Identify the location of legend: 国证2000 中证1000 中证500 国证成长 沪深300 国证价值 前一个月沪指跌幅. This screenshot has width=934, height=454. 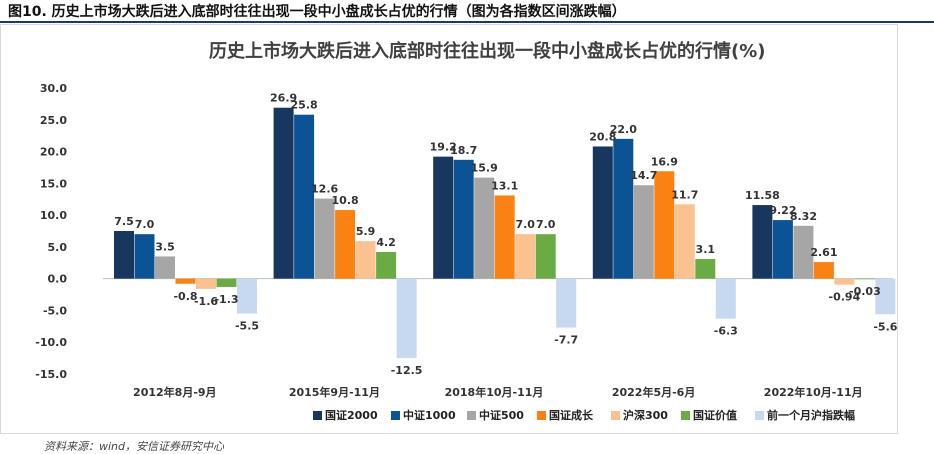
(584, 415).